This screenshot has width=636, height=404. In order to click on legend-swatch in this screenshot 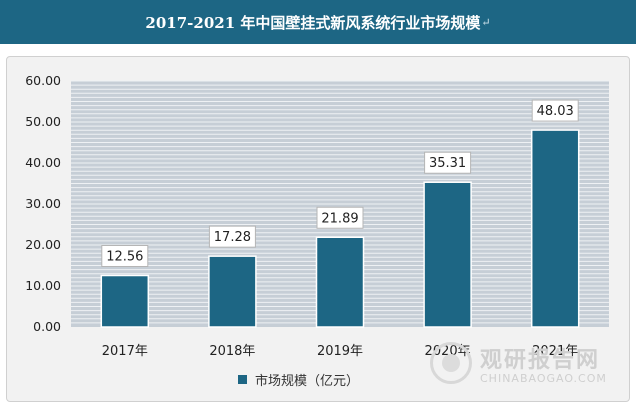, I will do `click(242, 379)`.